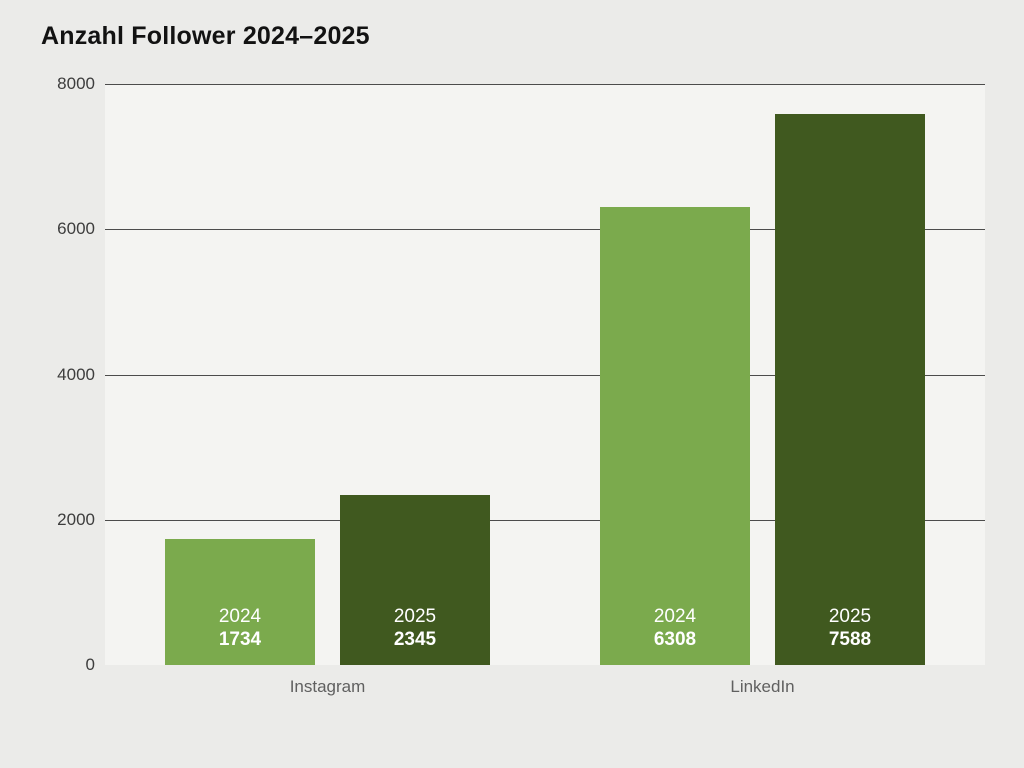 Image resolution: width=1024 pixels, height=768 pixels. Describe the element at coordinates (762, 686) in the screenshot. I see `x-axis-label-linkedin: LinkedIn` at that location.